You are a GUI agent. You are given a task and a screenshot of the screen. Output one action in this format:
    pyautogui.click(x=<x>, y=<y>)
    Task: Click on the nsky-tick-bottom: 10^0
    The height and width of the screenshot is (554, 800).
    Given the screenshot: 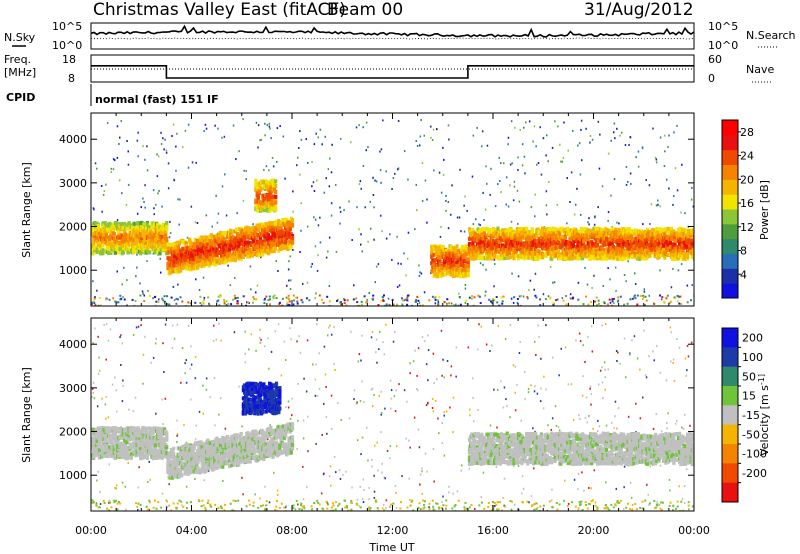 What is the action you would take?
    pyautogui.click(x=67, y=45)
    